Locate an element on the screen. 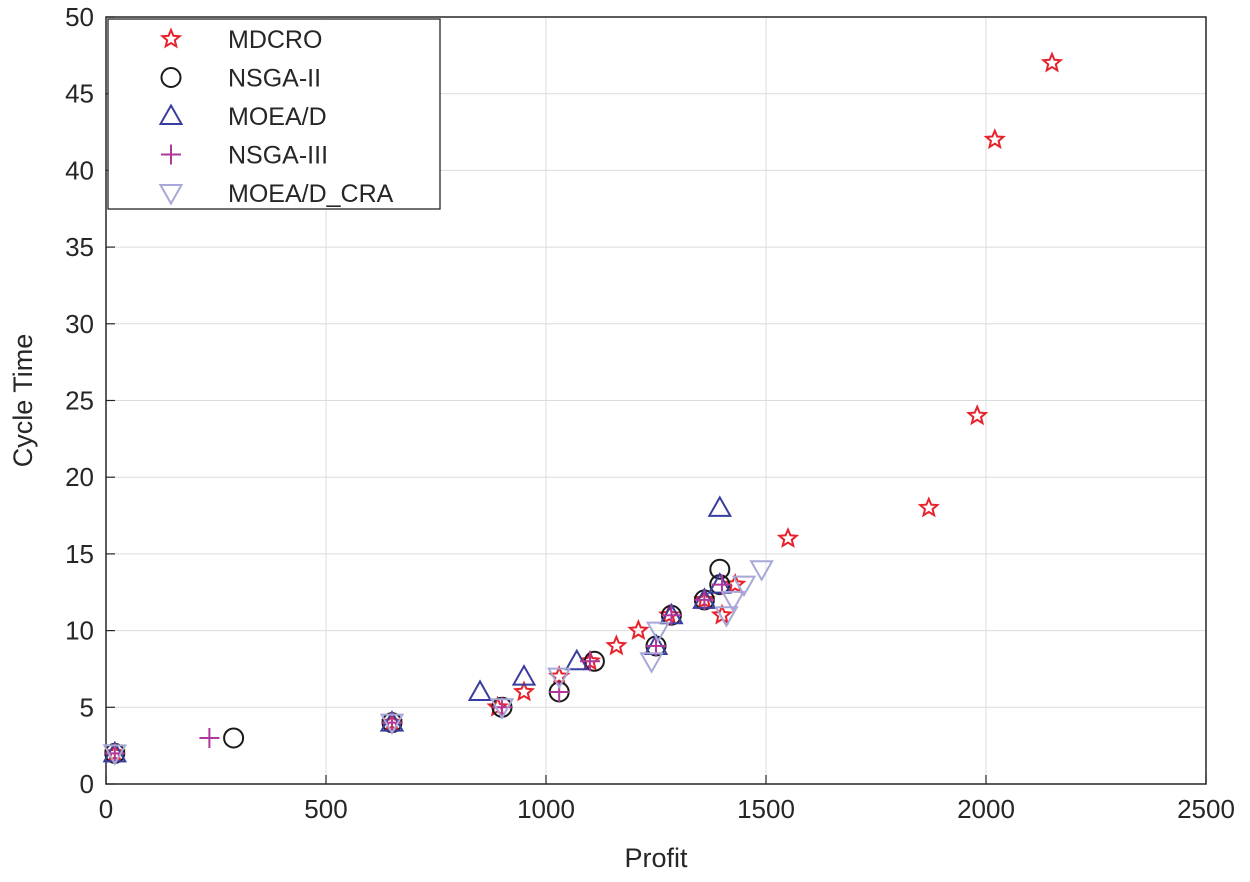  y-tick-label: 15 is located at coordinates (79, 554).